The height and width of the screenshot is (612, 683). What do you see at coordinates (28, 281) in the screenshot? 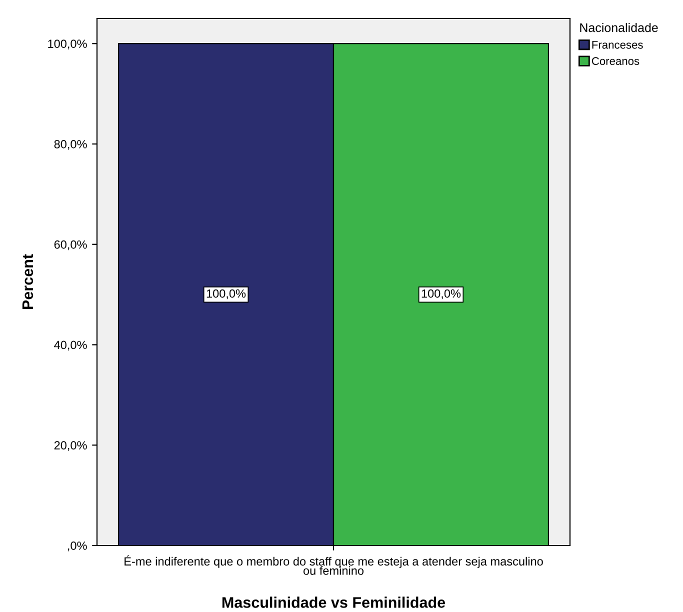
I see `y-axis-title: Percent` at bounding box center [28, 281].